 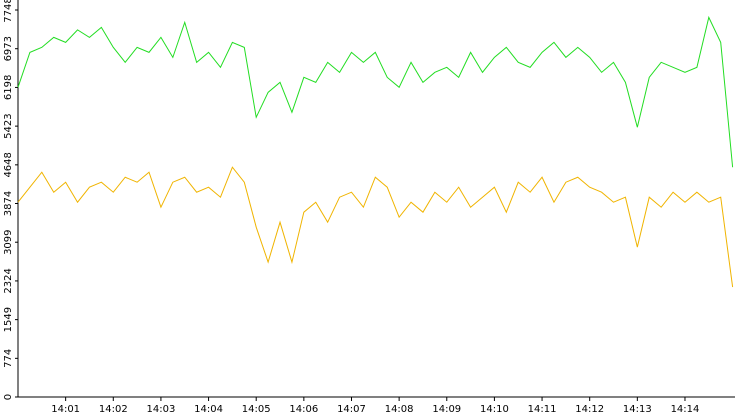 I want to click on x-tick-label: 14:08, so click(x=399, y=409).